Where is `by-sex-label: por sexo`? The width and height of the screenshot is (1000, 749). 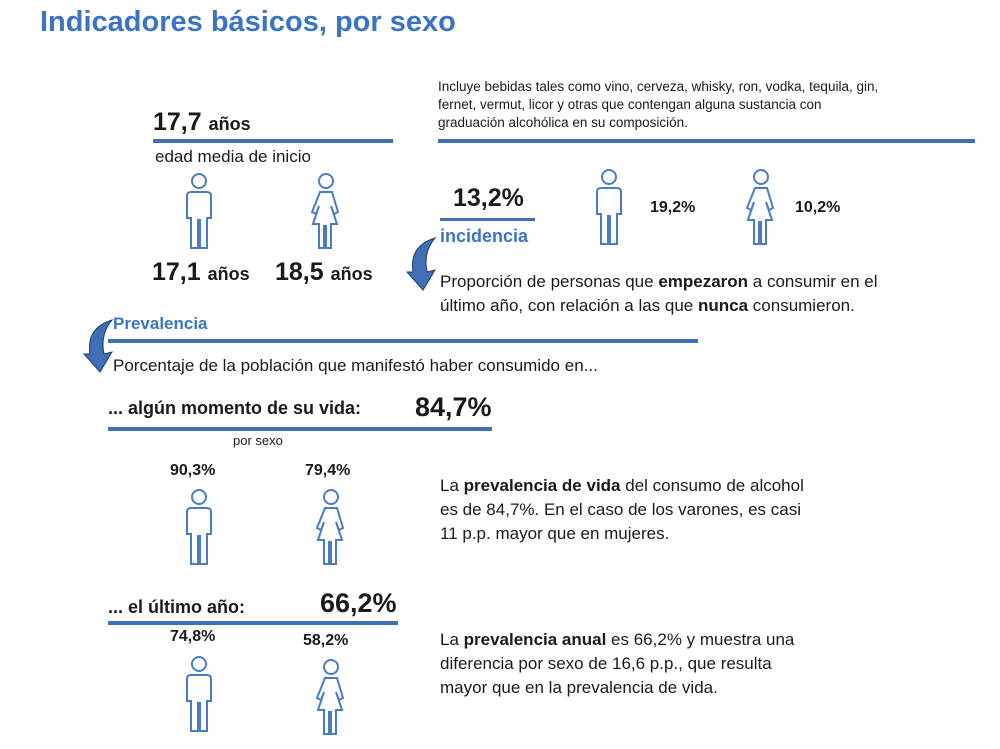
by-sex-label: por sexo is located at coordinates (258, 440).